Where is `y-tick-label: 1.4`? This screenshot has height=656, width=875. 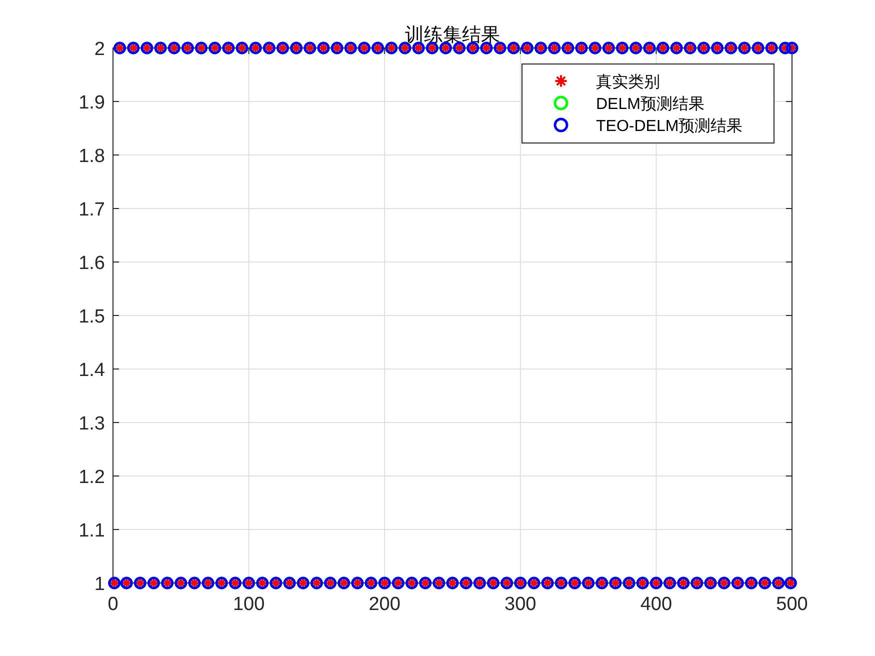
y-tick-label: 1.4 is located at coordinates (92, 370).